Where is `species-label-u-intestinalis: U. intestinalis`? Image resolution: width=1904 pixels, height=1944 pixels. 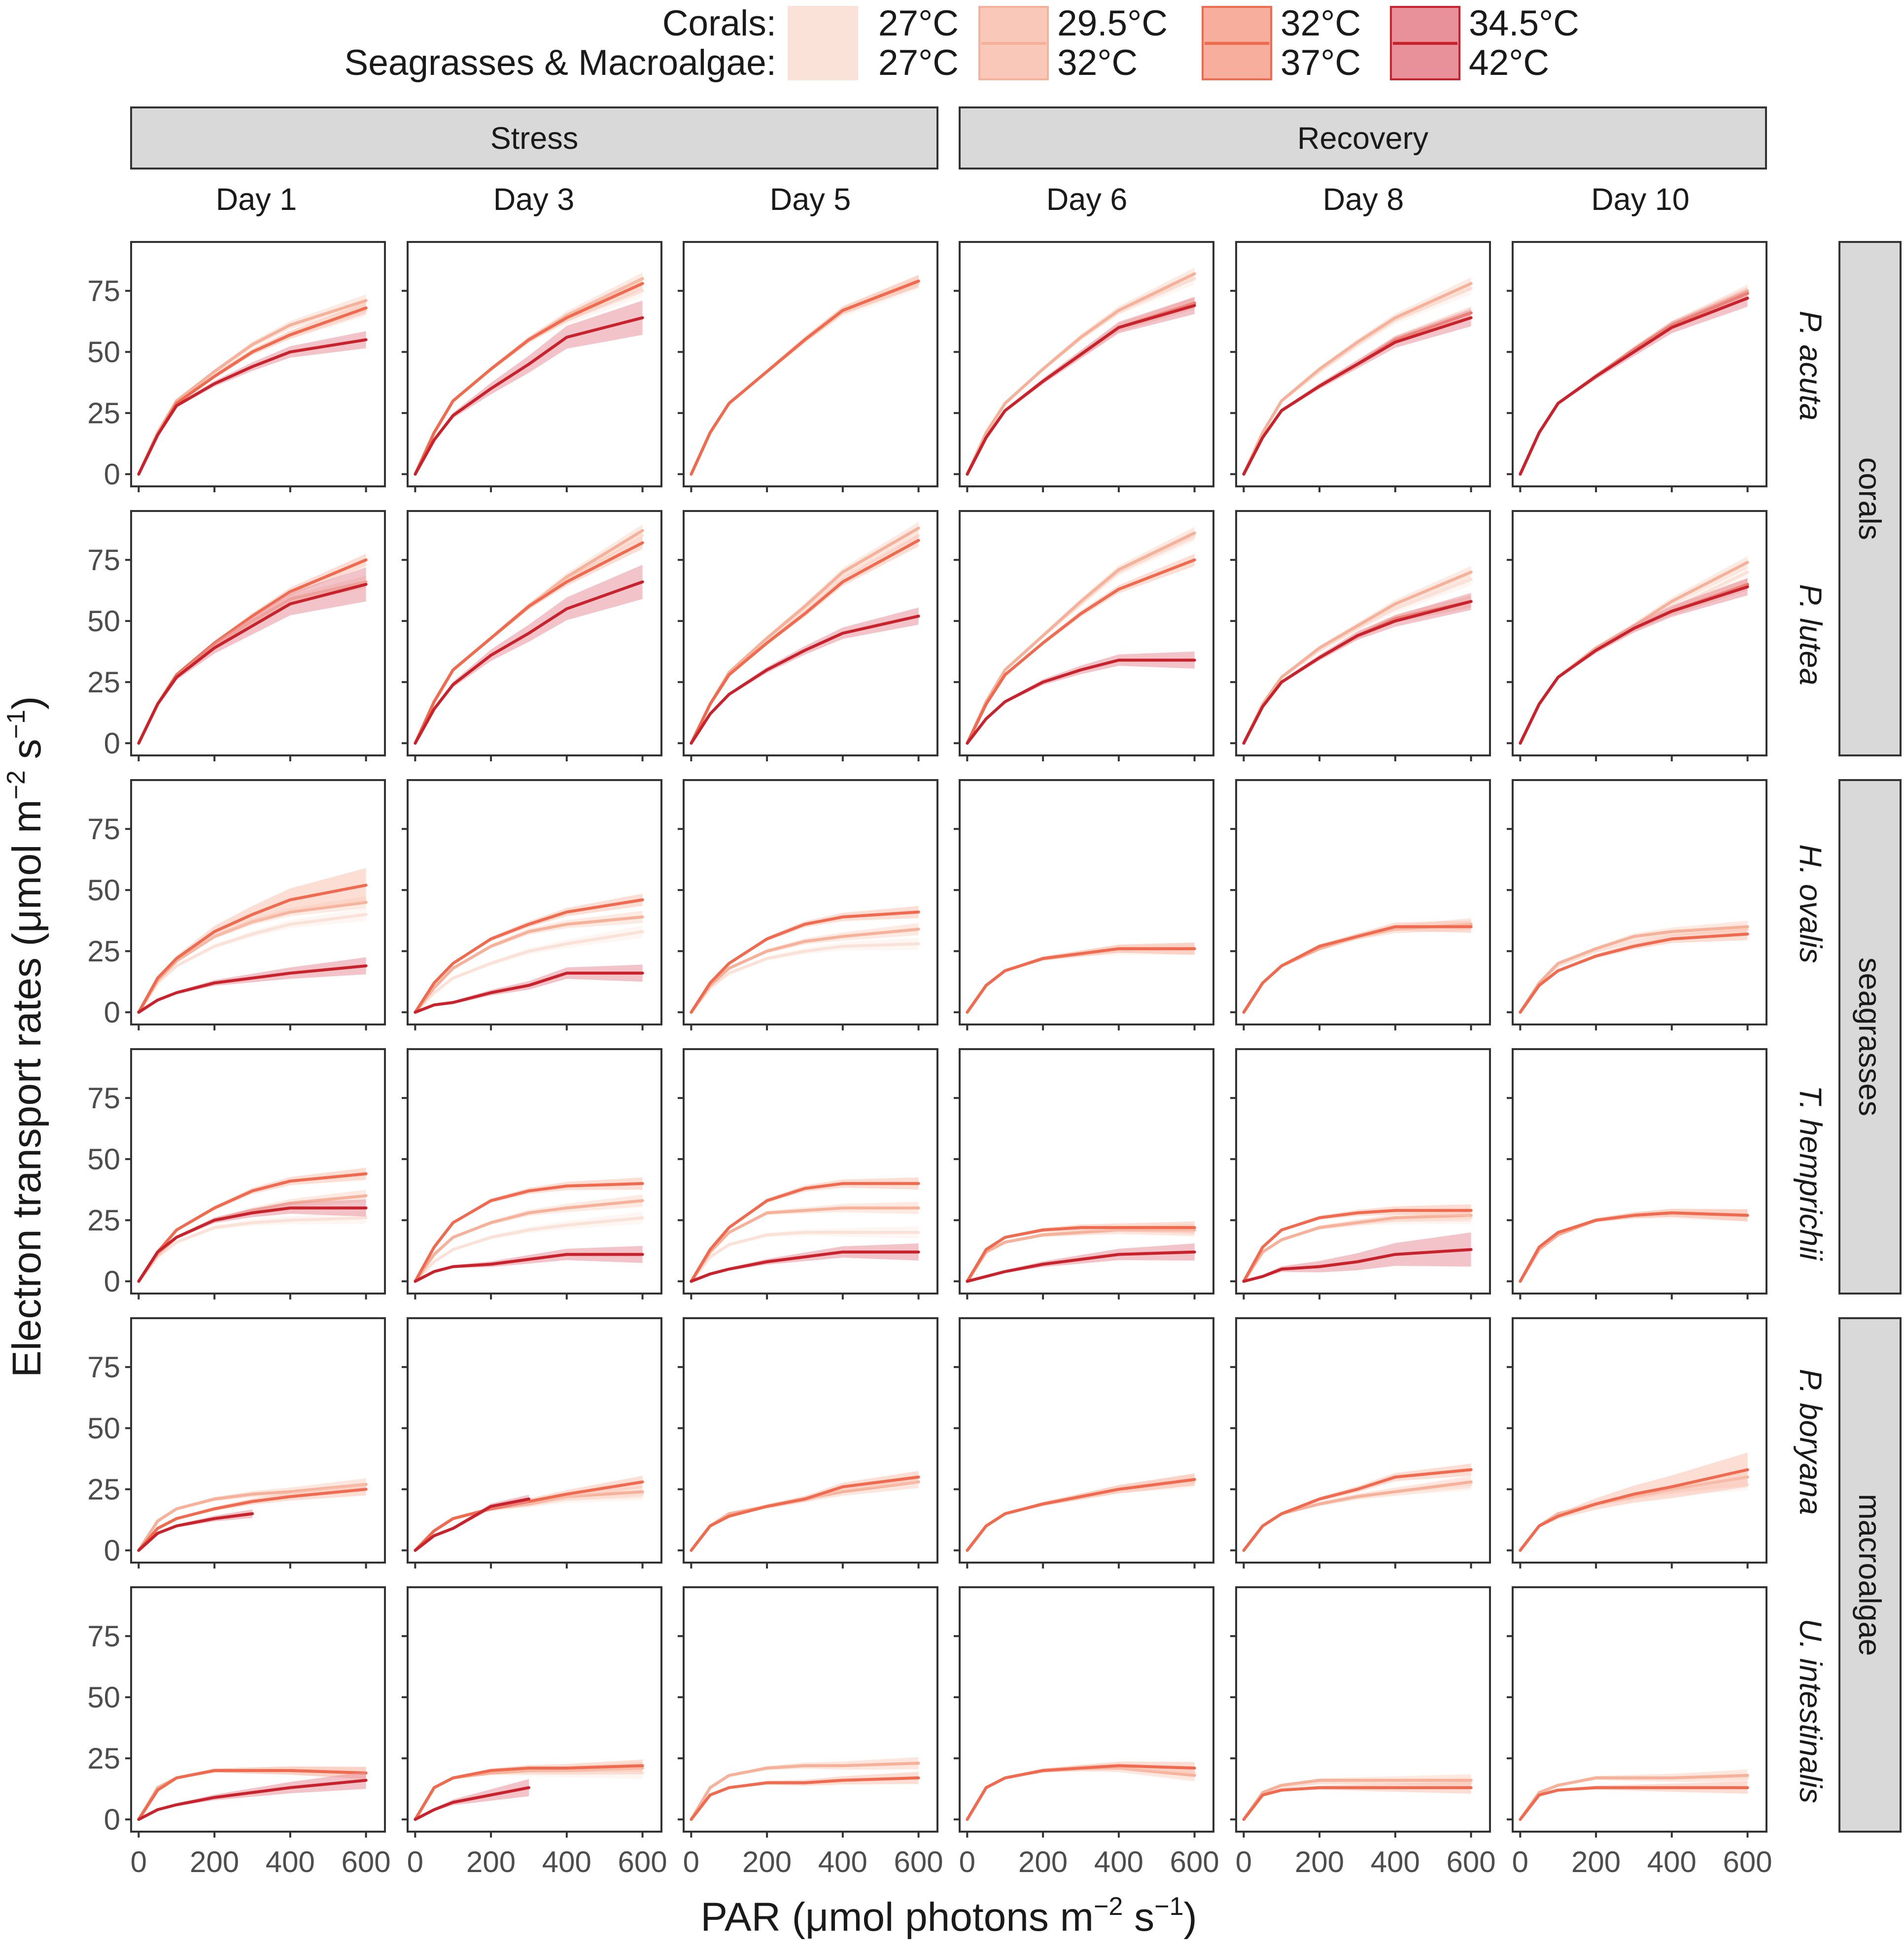 species-label-u-intestinalis: U. intestinalis is located at coordinates (1811, 1711).